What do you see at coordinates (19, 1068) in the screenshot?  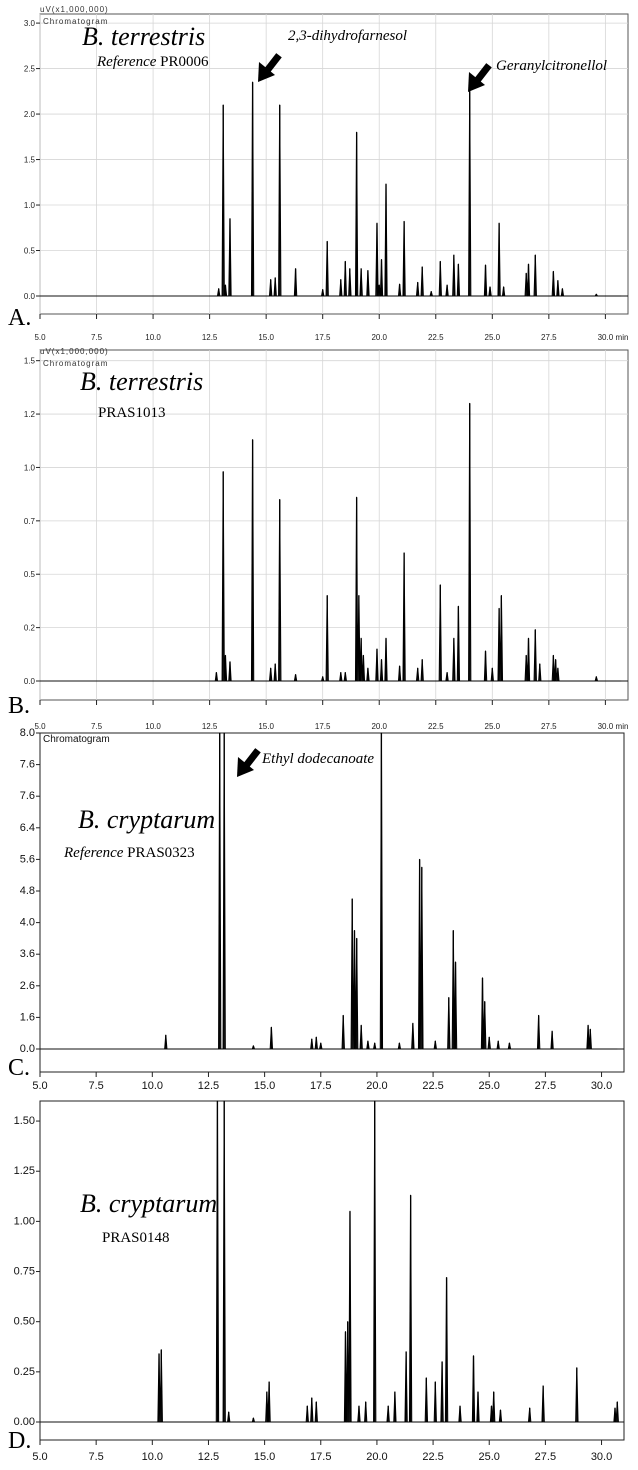 I see `panel-letter: C.` at bounding box center [19, 1068].